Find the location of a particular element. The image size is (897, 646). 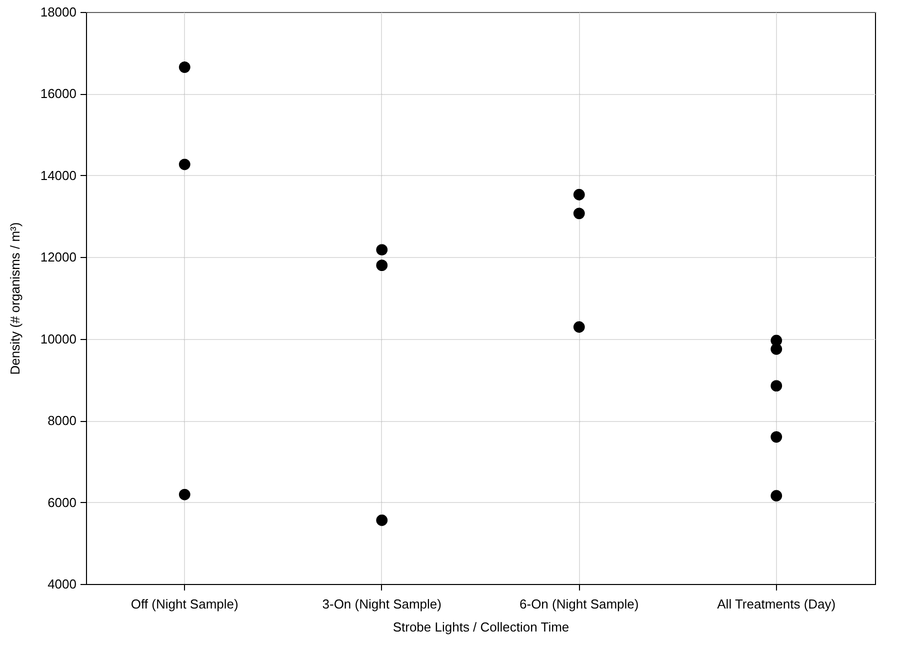

y-tick-label: 4000 is located at coordinates (62, 584).